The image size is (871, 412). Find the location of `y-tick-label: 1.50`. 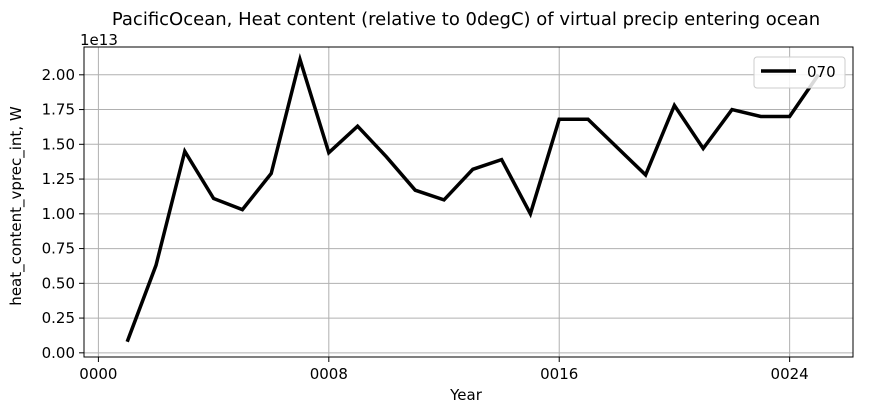

y-tick-label: 1.50 is located at coordinates (58, 144).